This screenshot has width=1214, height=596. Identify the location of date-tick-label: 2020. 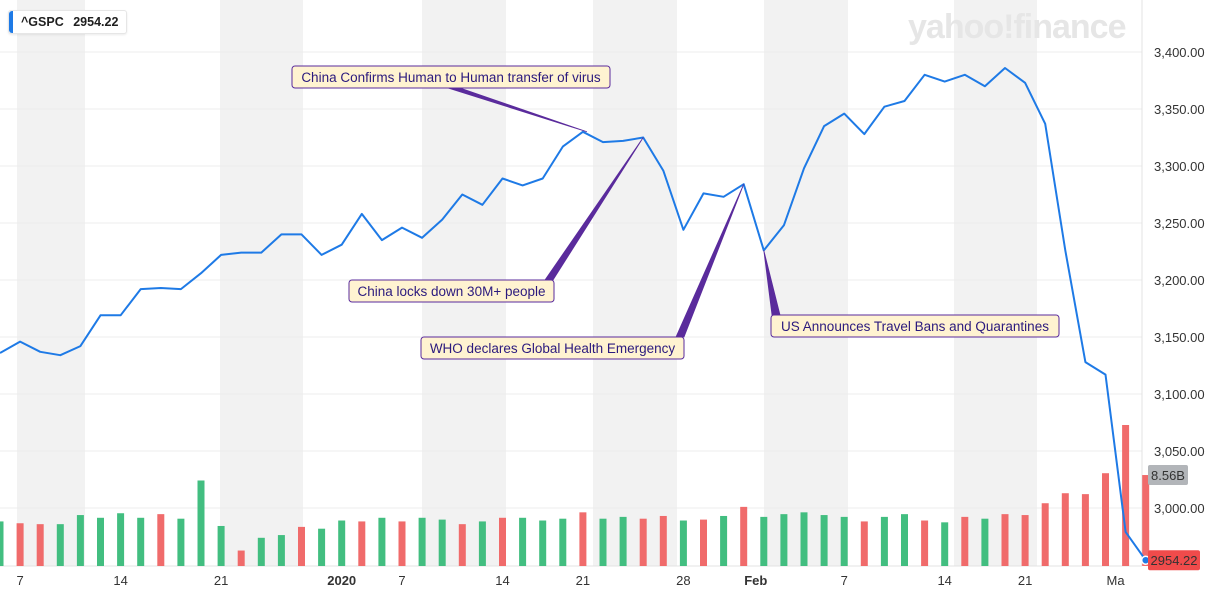
(341, 580).